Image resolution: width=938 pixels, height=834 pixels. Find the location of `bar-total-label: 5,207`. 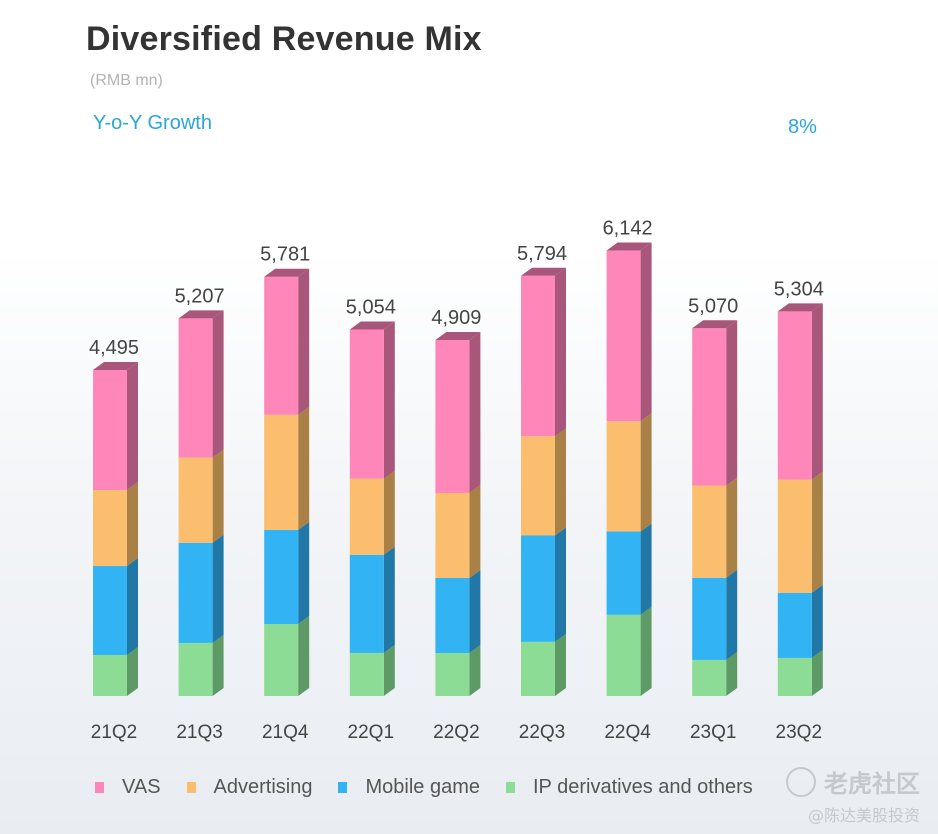

bar-total-label: 5,207 is located at coordinates (200, 296).